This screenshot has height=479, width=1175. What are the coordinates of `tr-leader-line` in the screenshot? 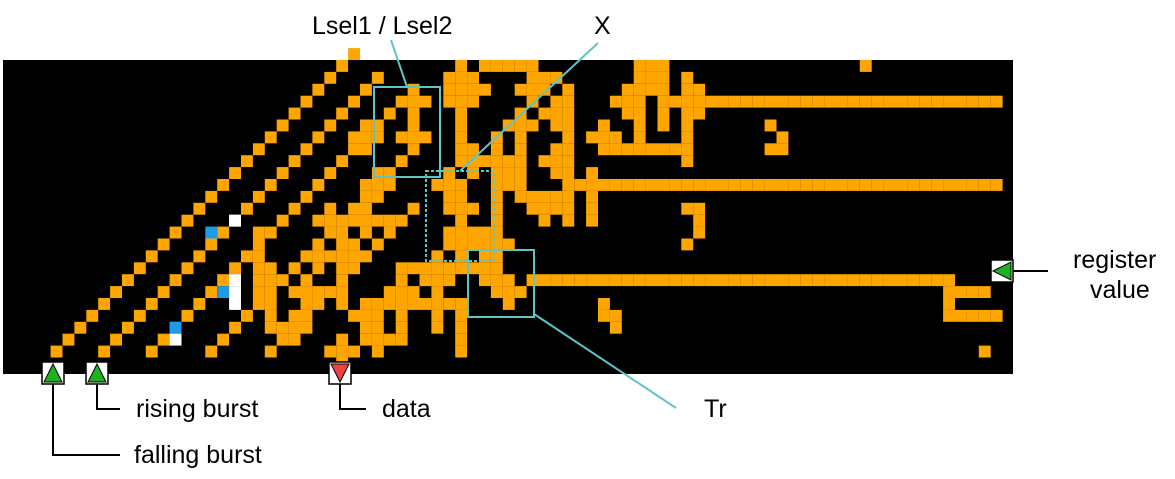 It's located at (605, 361).